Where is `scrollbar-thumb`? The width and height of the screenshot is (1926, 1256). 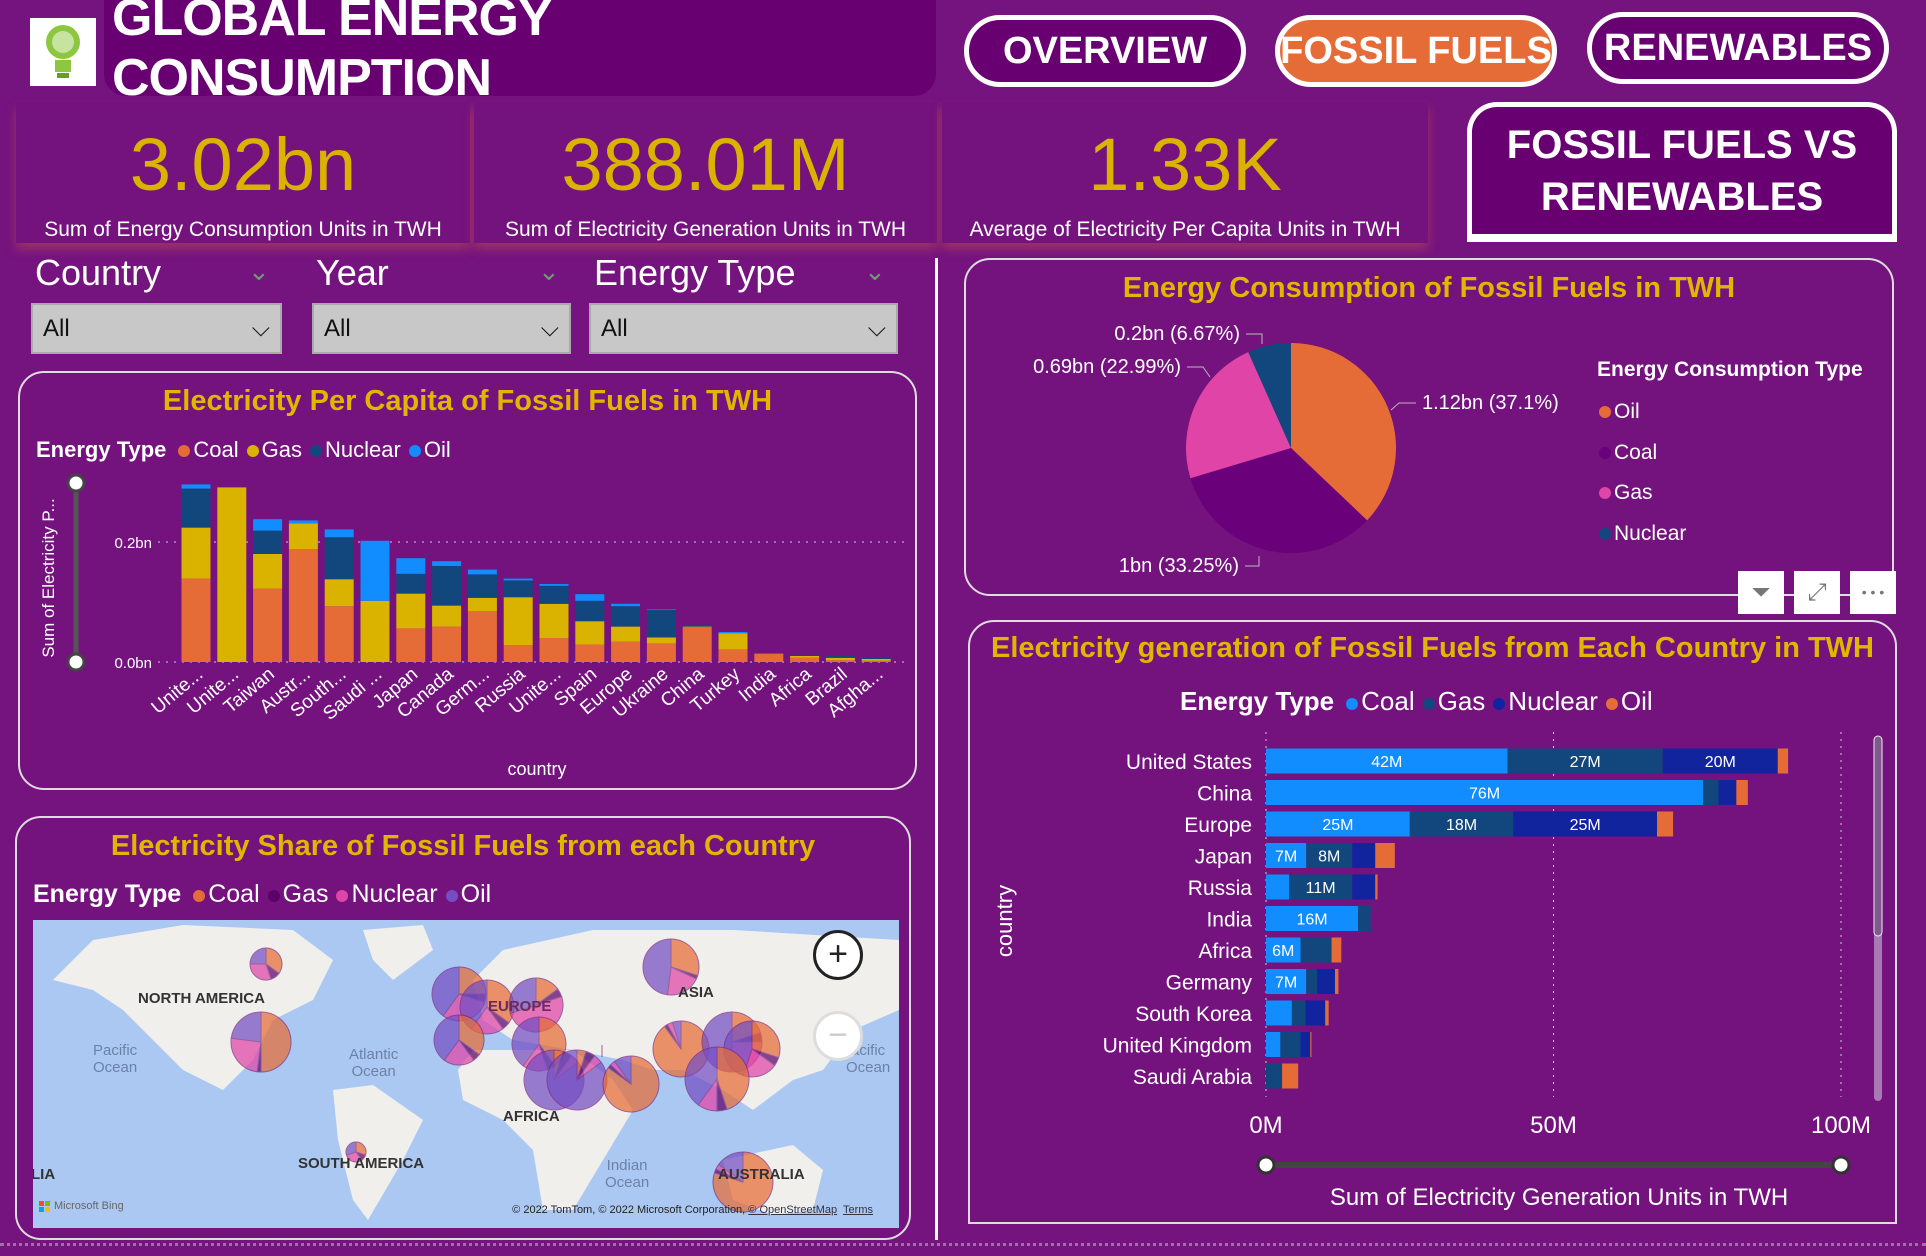 scrollbar-thumb is located at coordinates (1878, 836).